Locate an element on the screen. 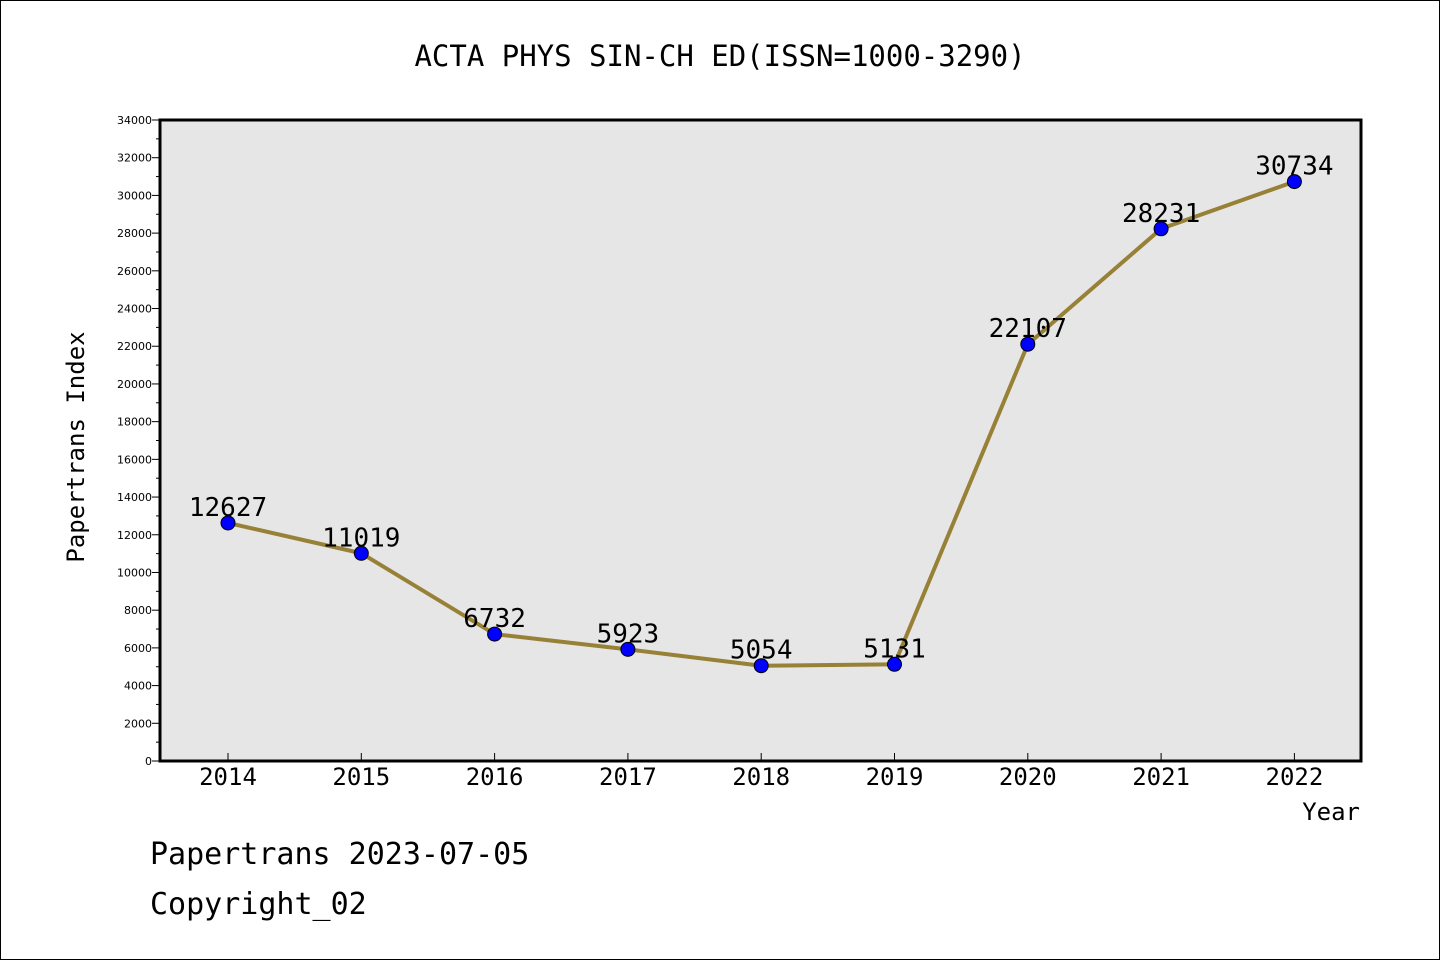 The image size is (1440, 960). x-tick-label: 2015 is located at coordinates (361, 777).